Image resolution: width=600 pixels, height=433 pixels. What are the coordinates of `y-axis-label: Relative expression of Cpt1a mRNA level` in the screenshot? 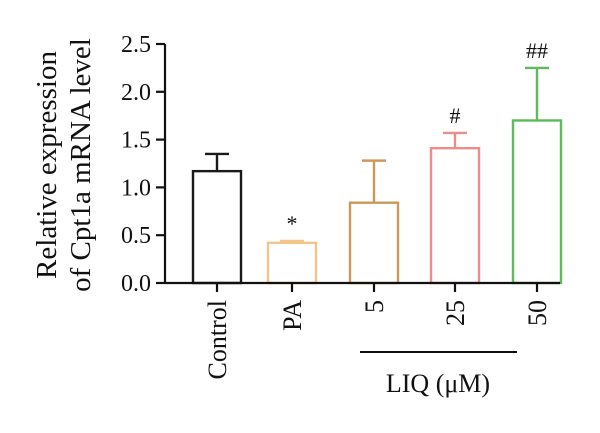 It's located at (64, 165).